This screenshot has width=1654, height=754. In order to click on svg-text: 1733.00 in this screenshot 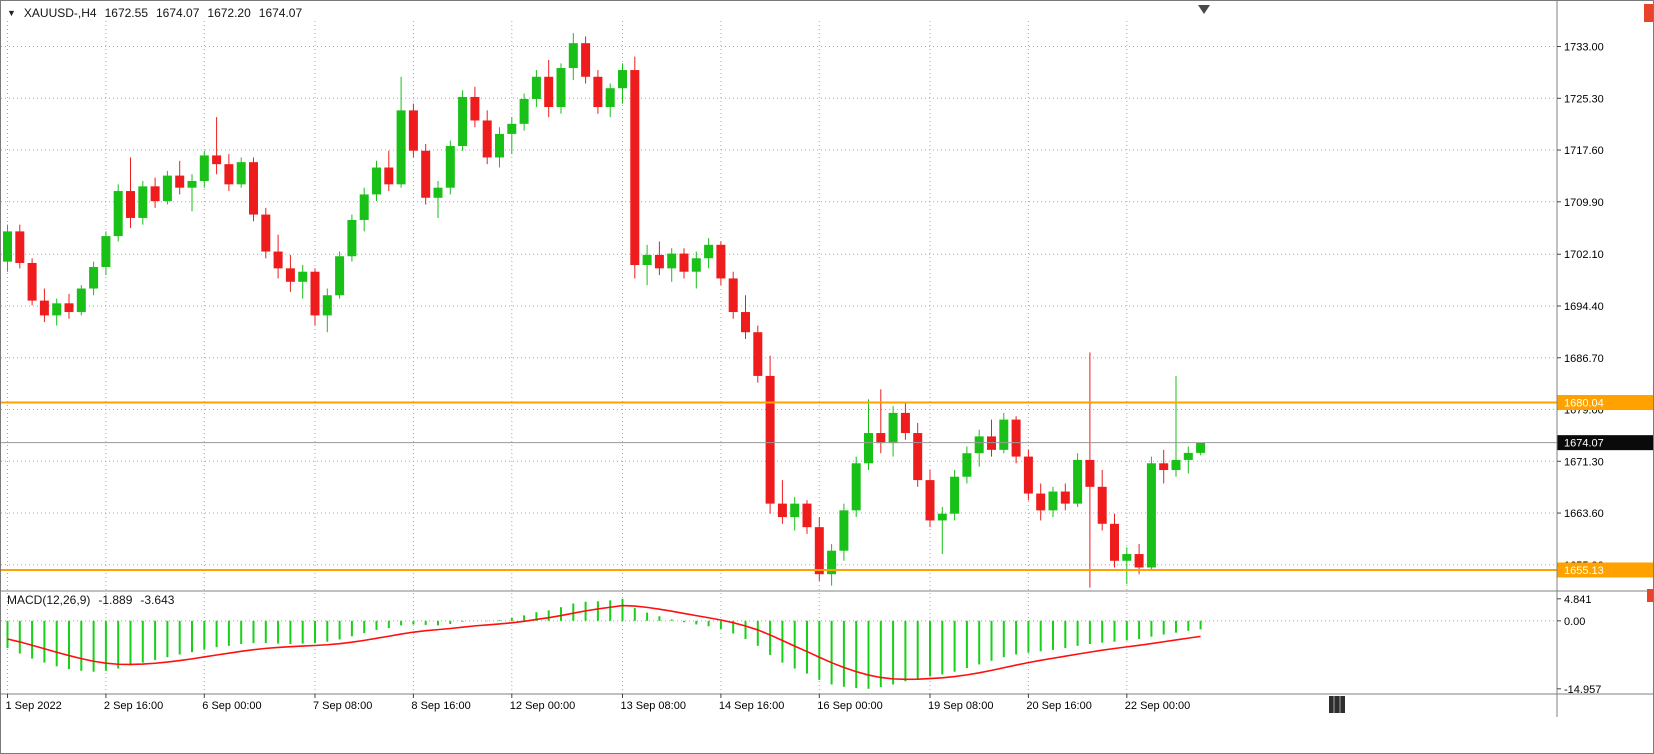, I will do `click(1584, 48)`.